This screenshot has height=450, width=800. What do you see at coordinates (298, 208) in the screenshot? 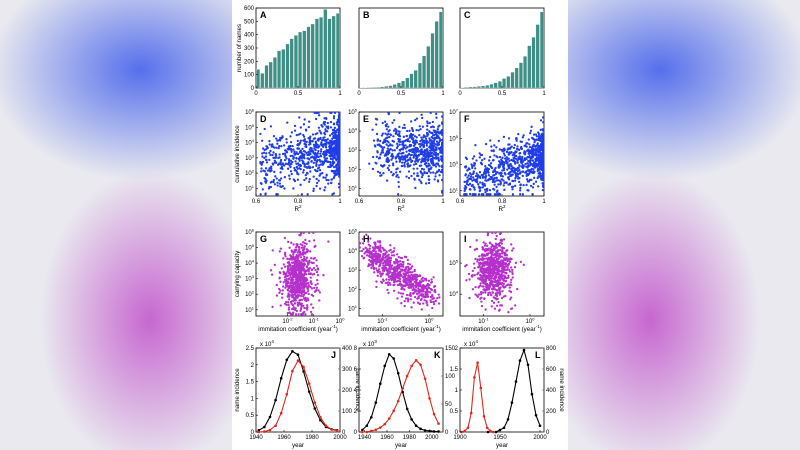
I see `x-axis-label: R2` at bounding box center [298, 208].